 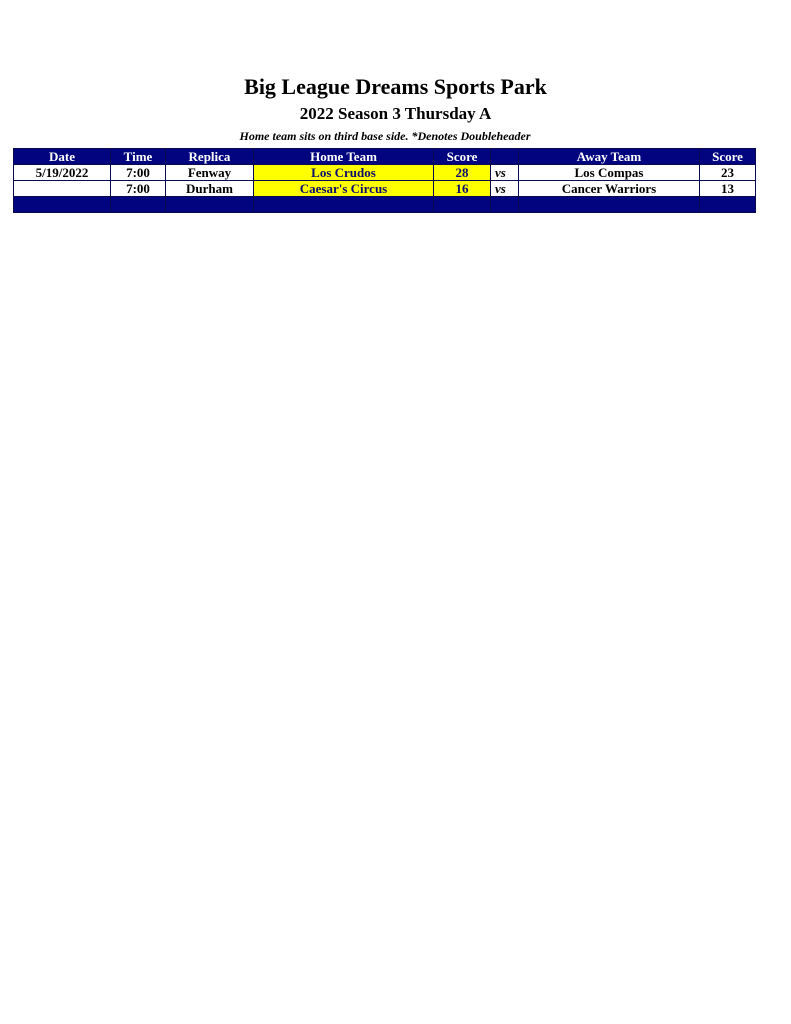 I want to click on header-time: Time, so click(x=138, y=156).